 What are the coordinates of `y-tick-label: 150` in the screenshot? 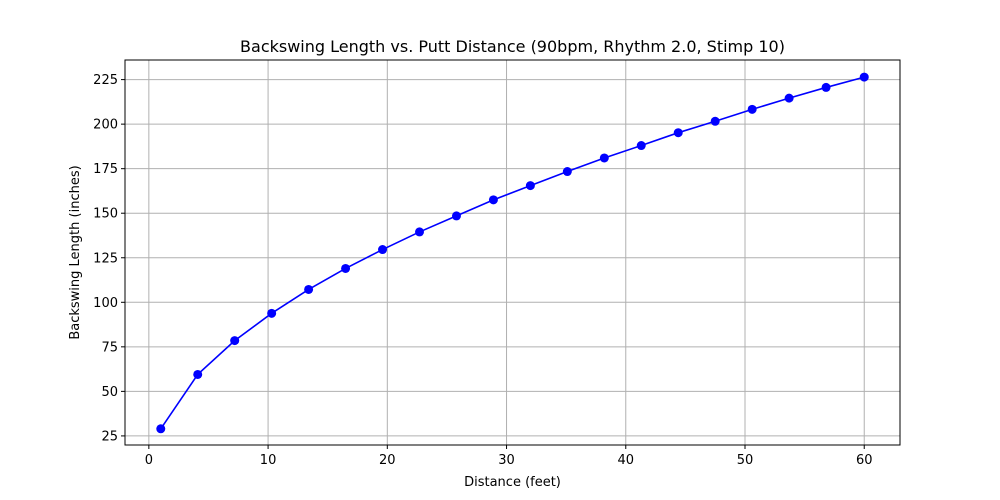 It's located at (105, 214).